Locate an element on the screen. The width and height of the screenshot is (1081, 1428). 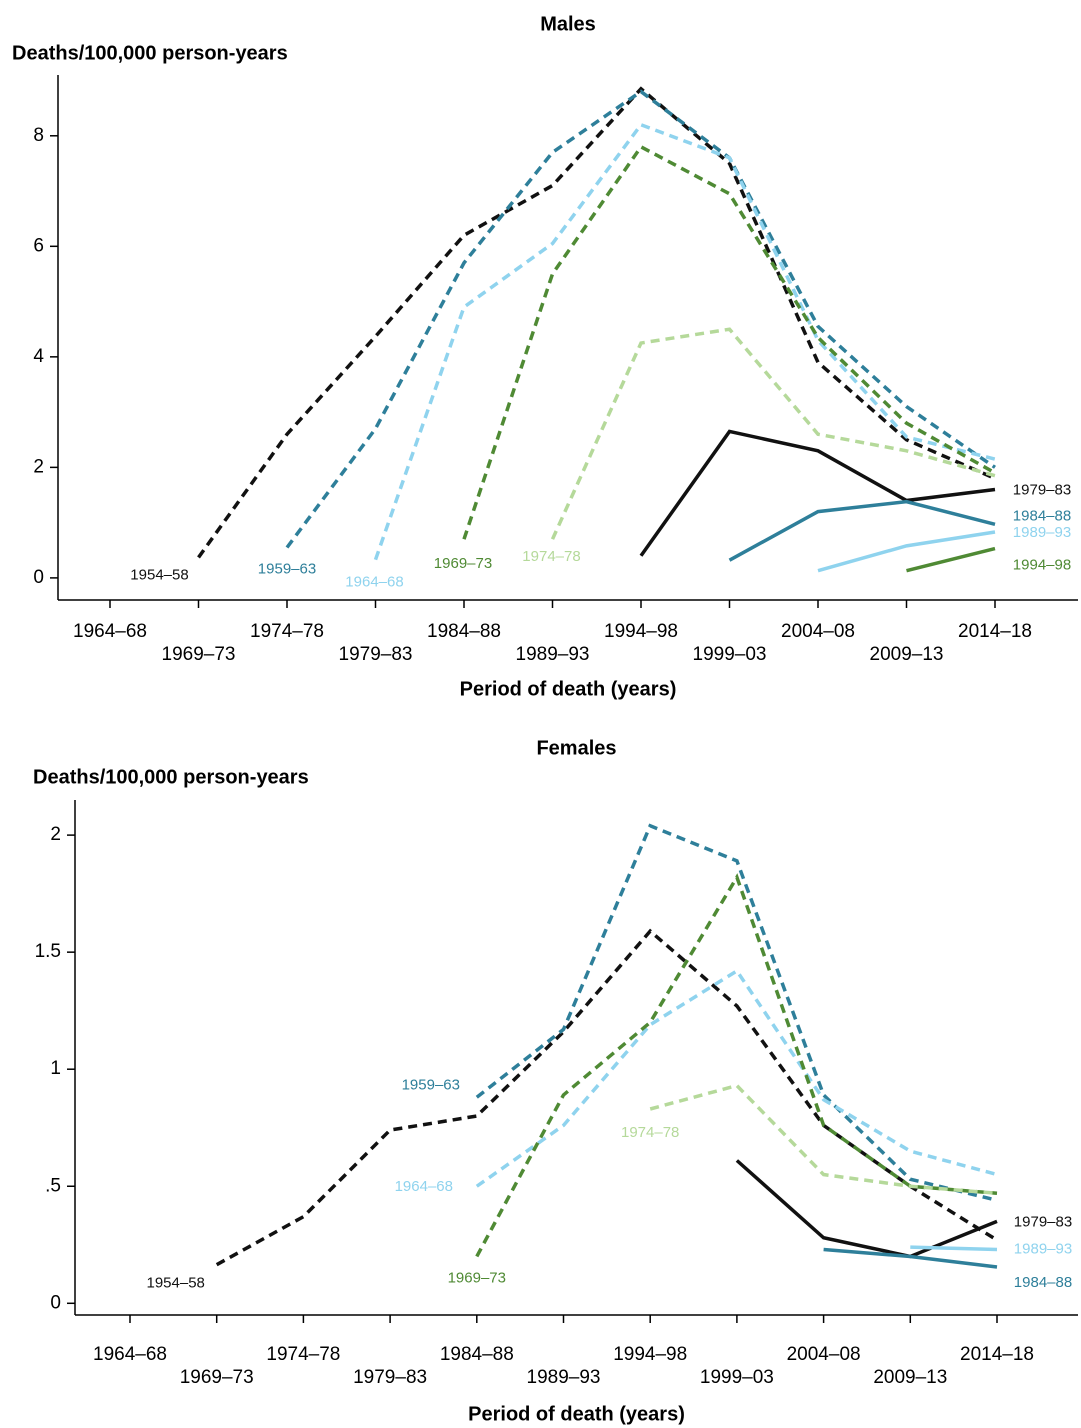
y-tick-label: .5 is located at coordinates (53, 1185).